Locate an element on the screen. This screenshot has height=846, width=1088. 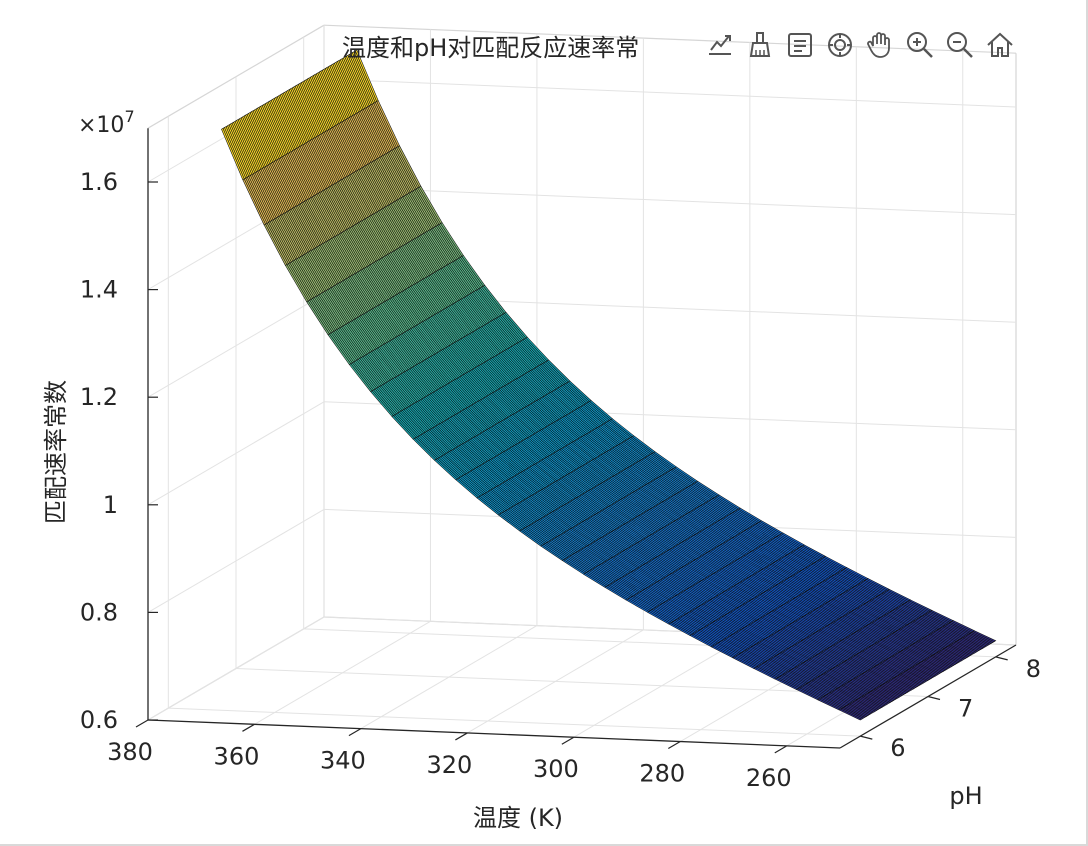
surface-cell is located at coordinates (367, 75).